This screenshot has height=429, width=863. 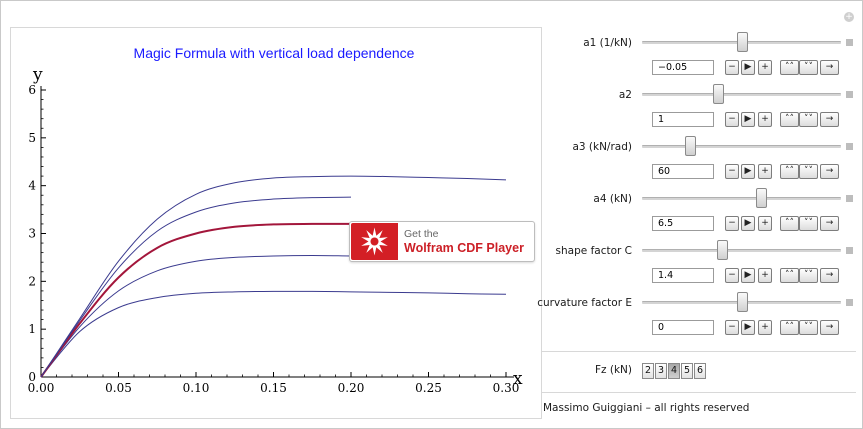 What do you see at coordinates (613, 370) in the screenshot?
I see `fz-label: Fz (kN)` at bounding box center [613, 370].